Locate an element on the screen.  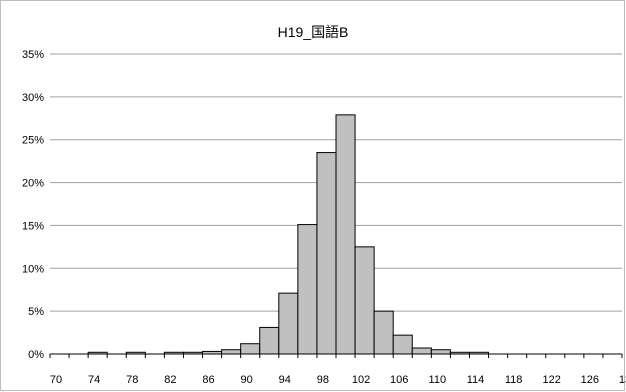
x-tick-label: 122 is located at coordinates (552, 380).